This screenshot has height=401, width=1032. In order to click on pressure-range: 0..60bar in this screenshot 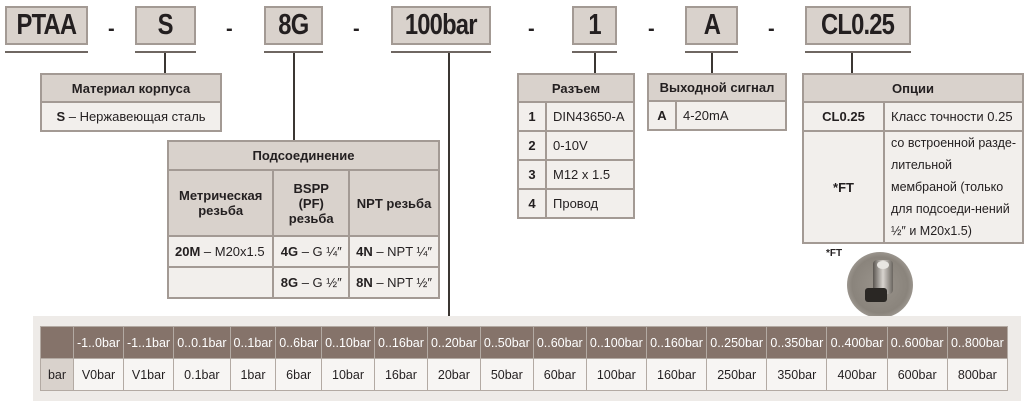, I will do `click(559, 342)`.